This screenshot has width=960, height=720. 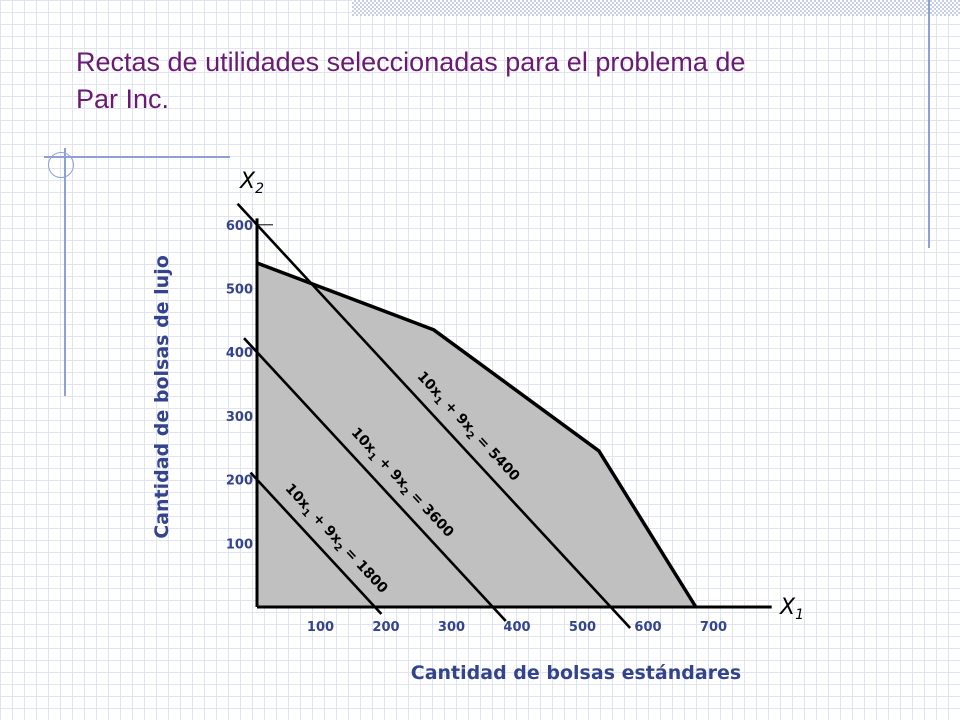 What do you see at coordinates (137, 157) in the screenshot?
I see `top-decorative-rule` at bounding box center [137, 157].